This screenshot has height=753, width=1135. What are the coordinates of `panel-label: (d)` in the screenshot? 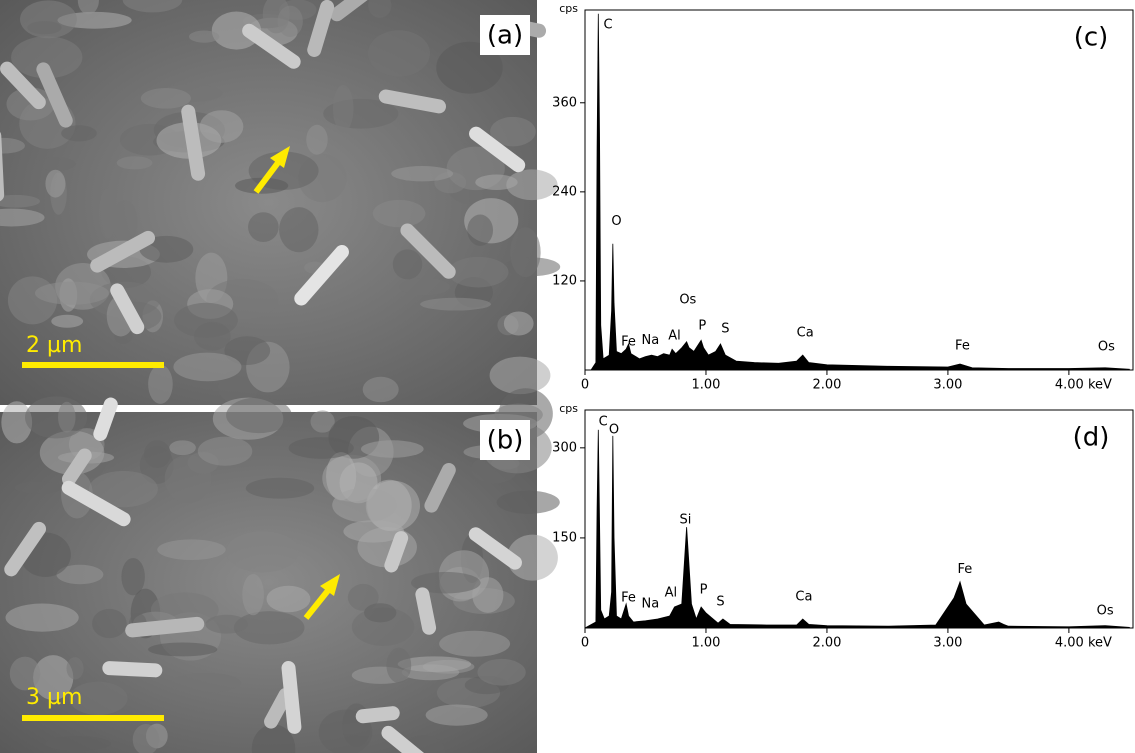 It's located at (1091, 438).